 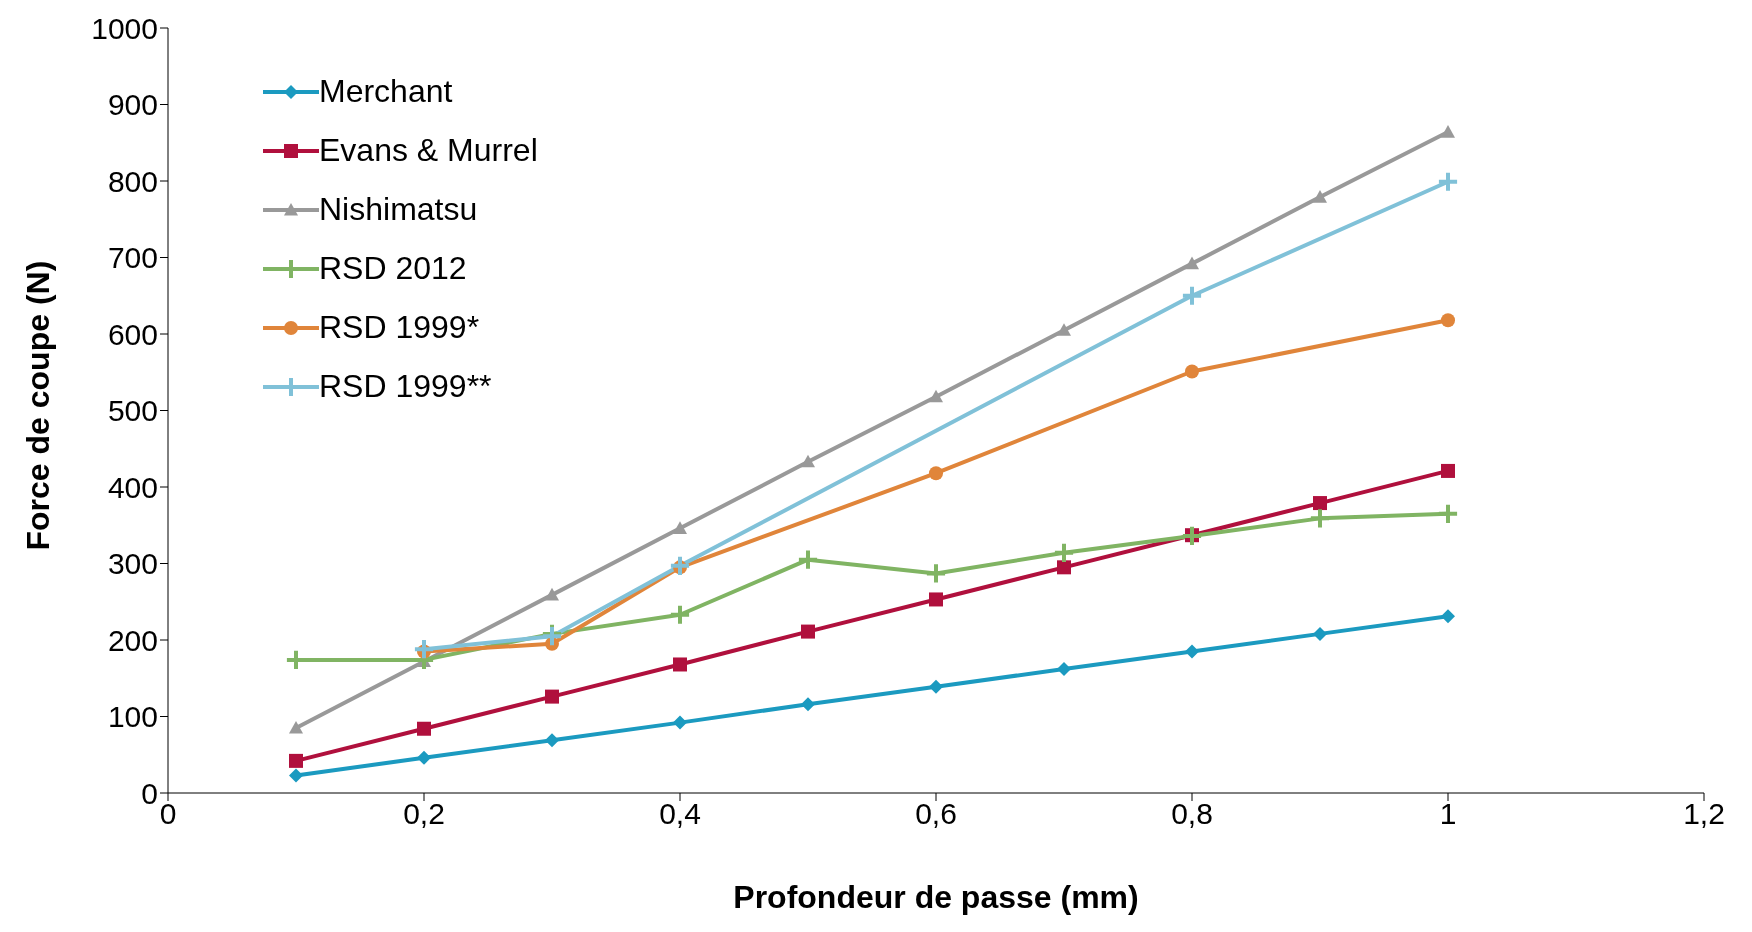 What do you see at coordinates (398, 209) in the screenshot?
I see `legend-label: Nishimatsu` at bounding box center [398, 209].